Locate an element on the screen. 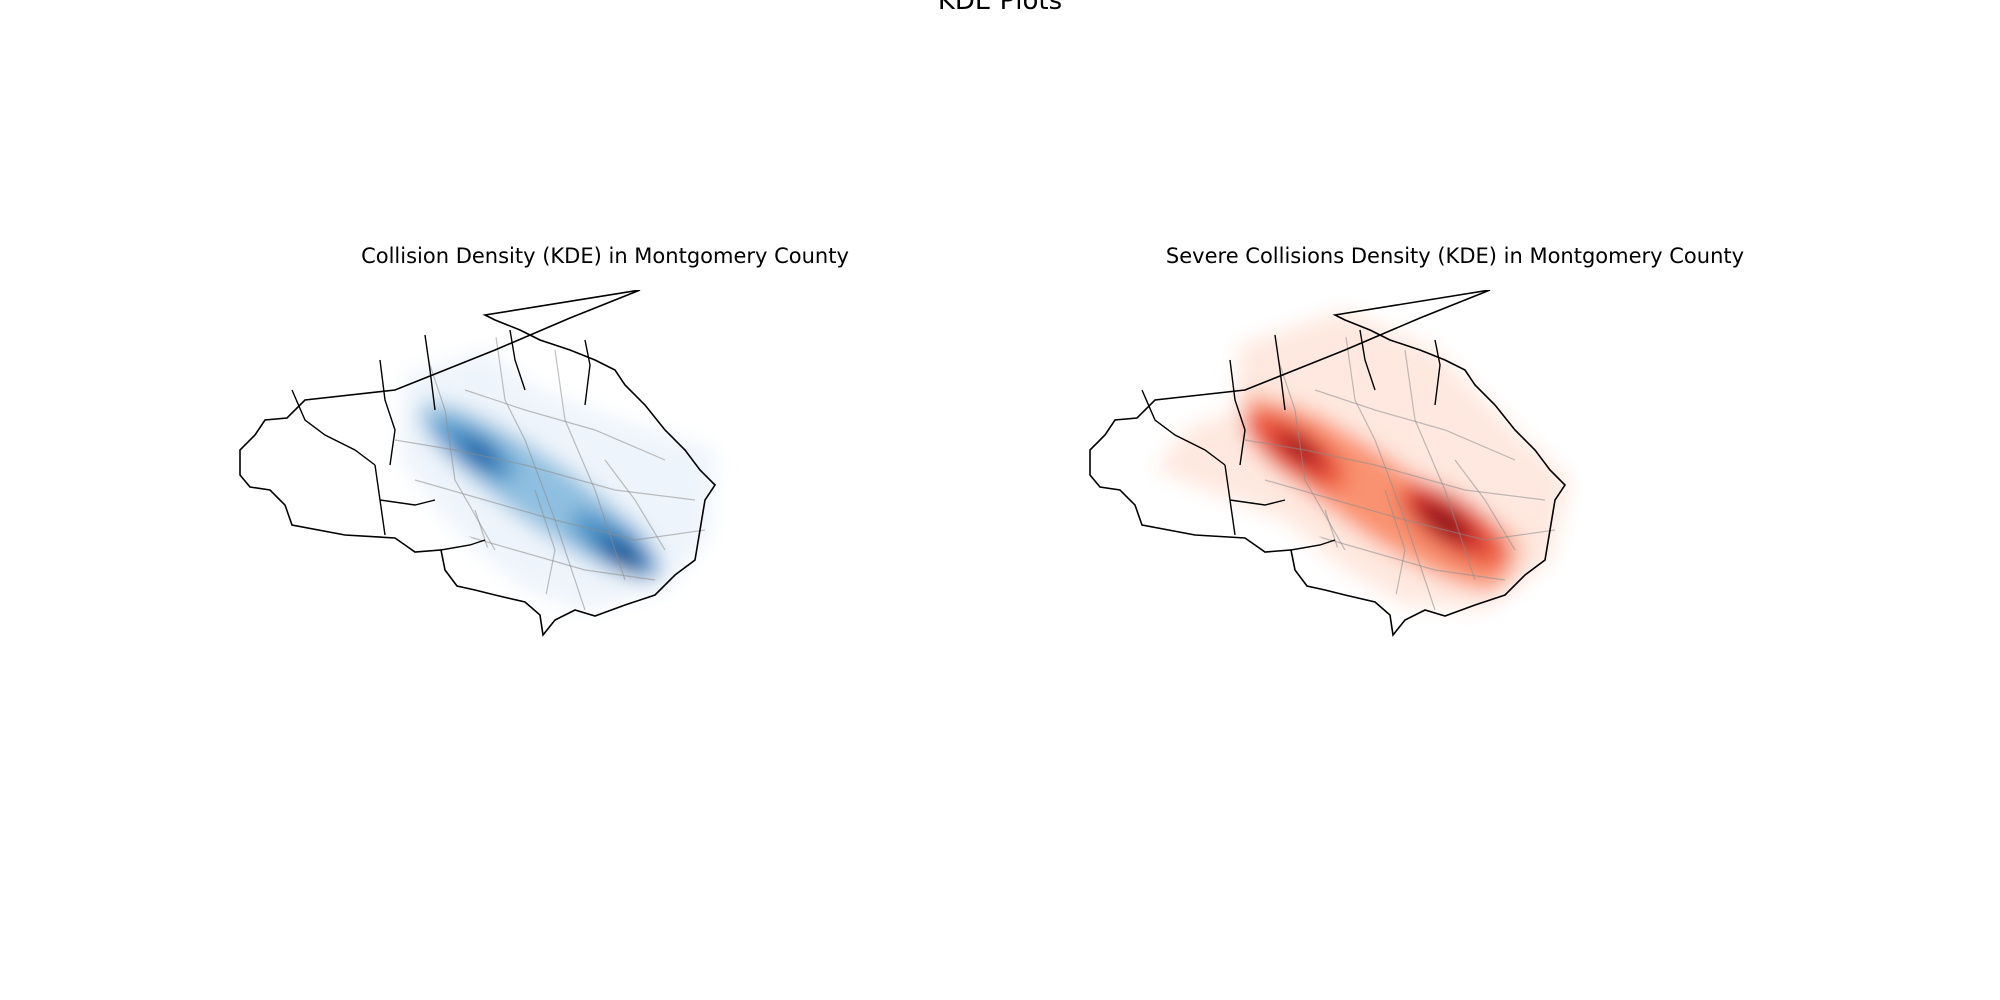  kde-density-layer is located at coordinates (557, 480).